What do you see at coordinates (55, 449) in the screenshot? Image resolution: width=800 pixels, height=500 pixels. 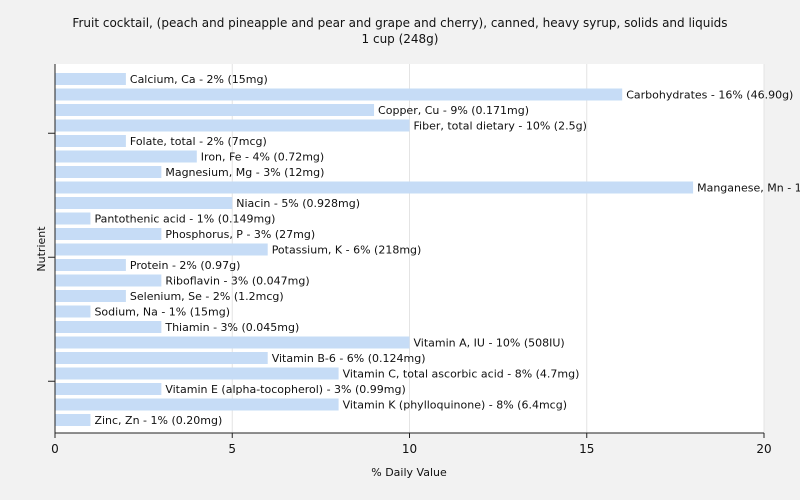 I see `x-tick-label: 0` at bounding box center [55, 449].